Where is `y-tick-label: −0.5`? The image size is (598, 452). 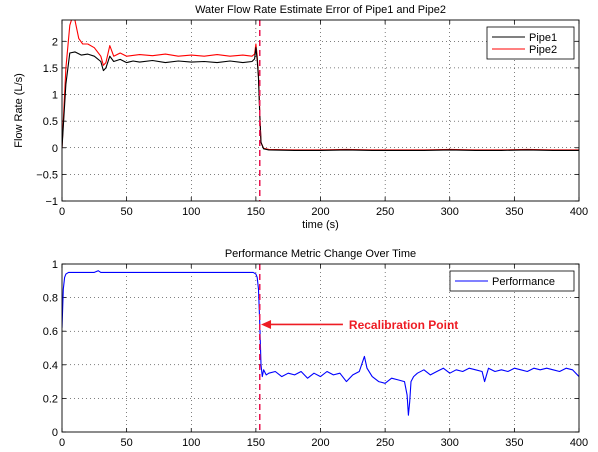 y-tick-label: −0.5 is located at coordinates (47, 175).